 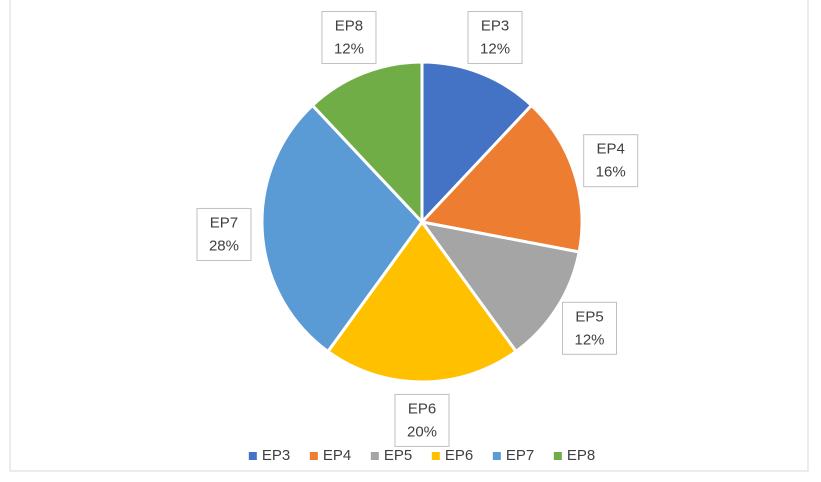 What do you see at coordinates (398, 455) in the screenshot?
I see `legend-label: EP5` at bounding box center [398, 455].